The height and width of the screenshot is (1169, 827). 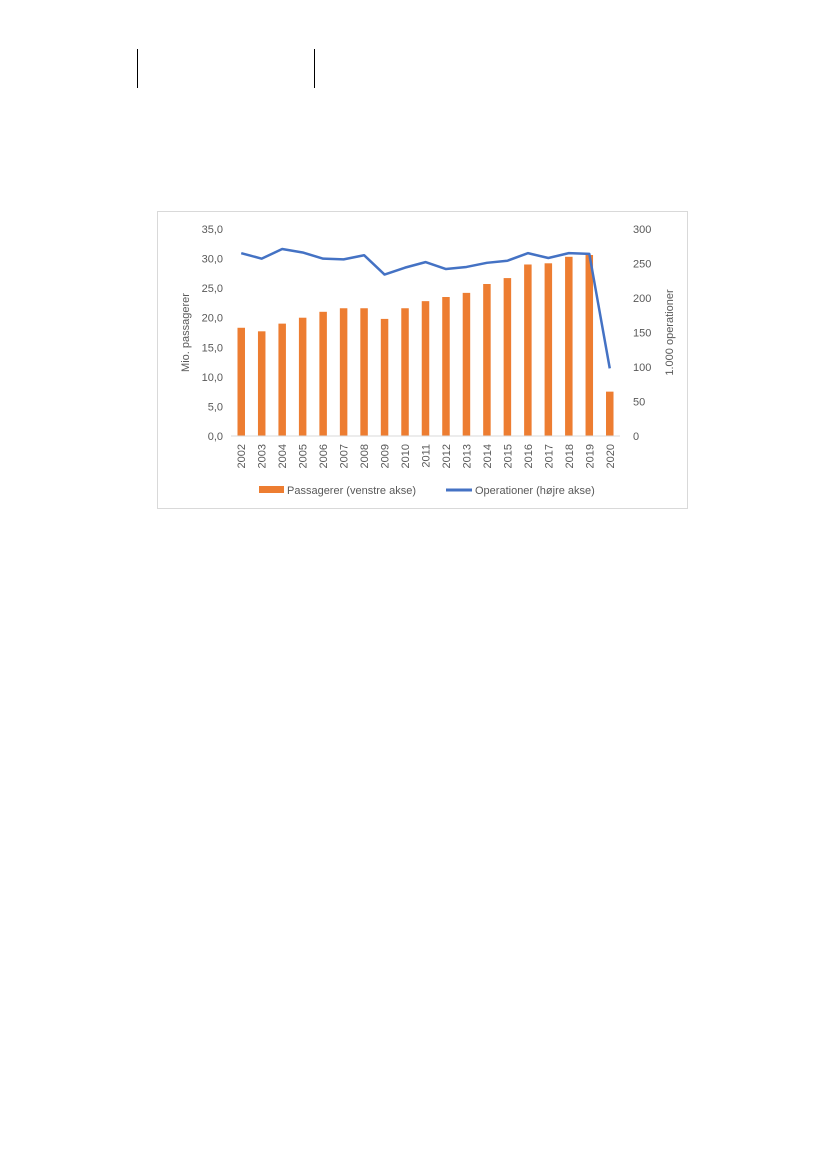 What do you see at coordinates (642, 265) in the screenshot?
I see `y-right-tick-label: 250` at bounding box center [642, 265].